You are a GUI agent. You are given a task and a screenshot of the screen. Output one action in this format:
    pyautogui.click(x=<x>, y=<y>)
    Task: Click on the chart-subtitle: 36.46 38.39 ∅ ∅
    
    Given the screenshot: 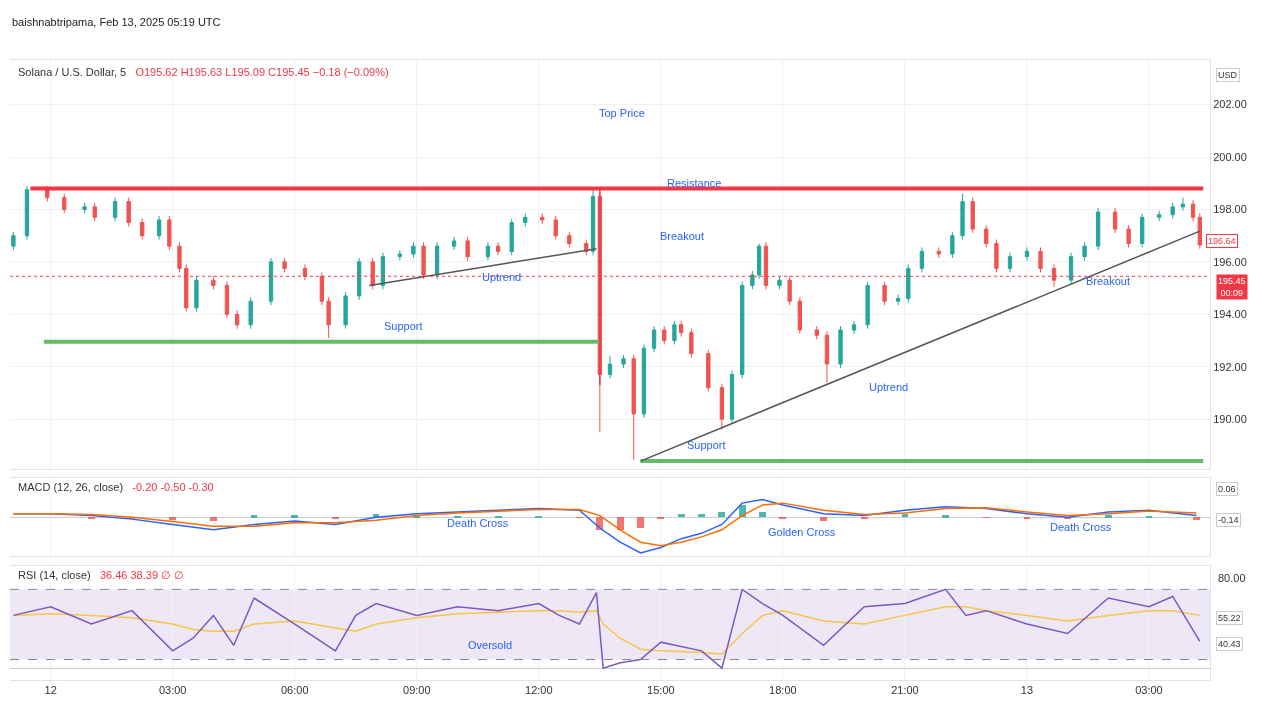 What is the action you would take?
    pyautogui.click(x=142, y=575)
    